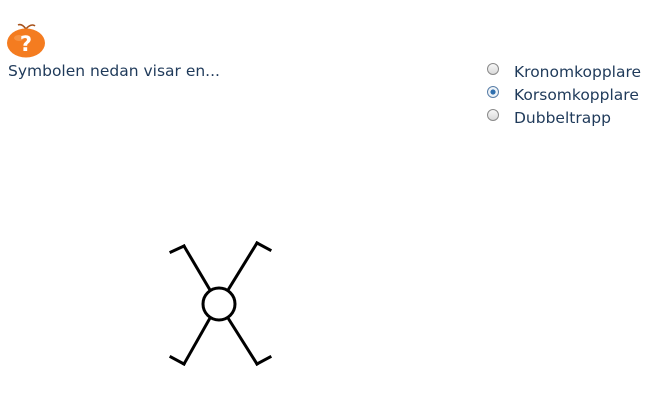  I want to click on option-dubbeltrapp: Dubbeltrapp, so click(561, 117).